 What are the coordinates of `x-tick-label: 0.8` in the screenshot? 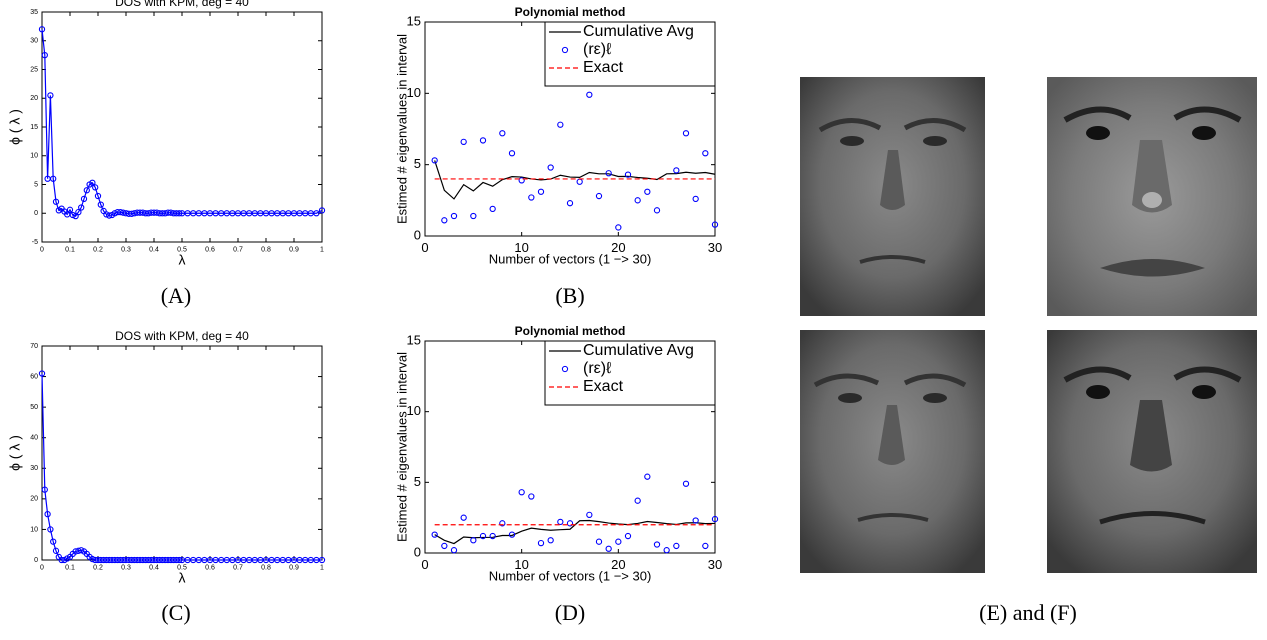 It's located at (266, 249).